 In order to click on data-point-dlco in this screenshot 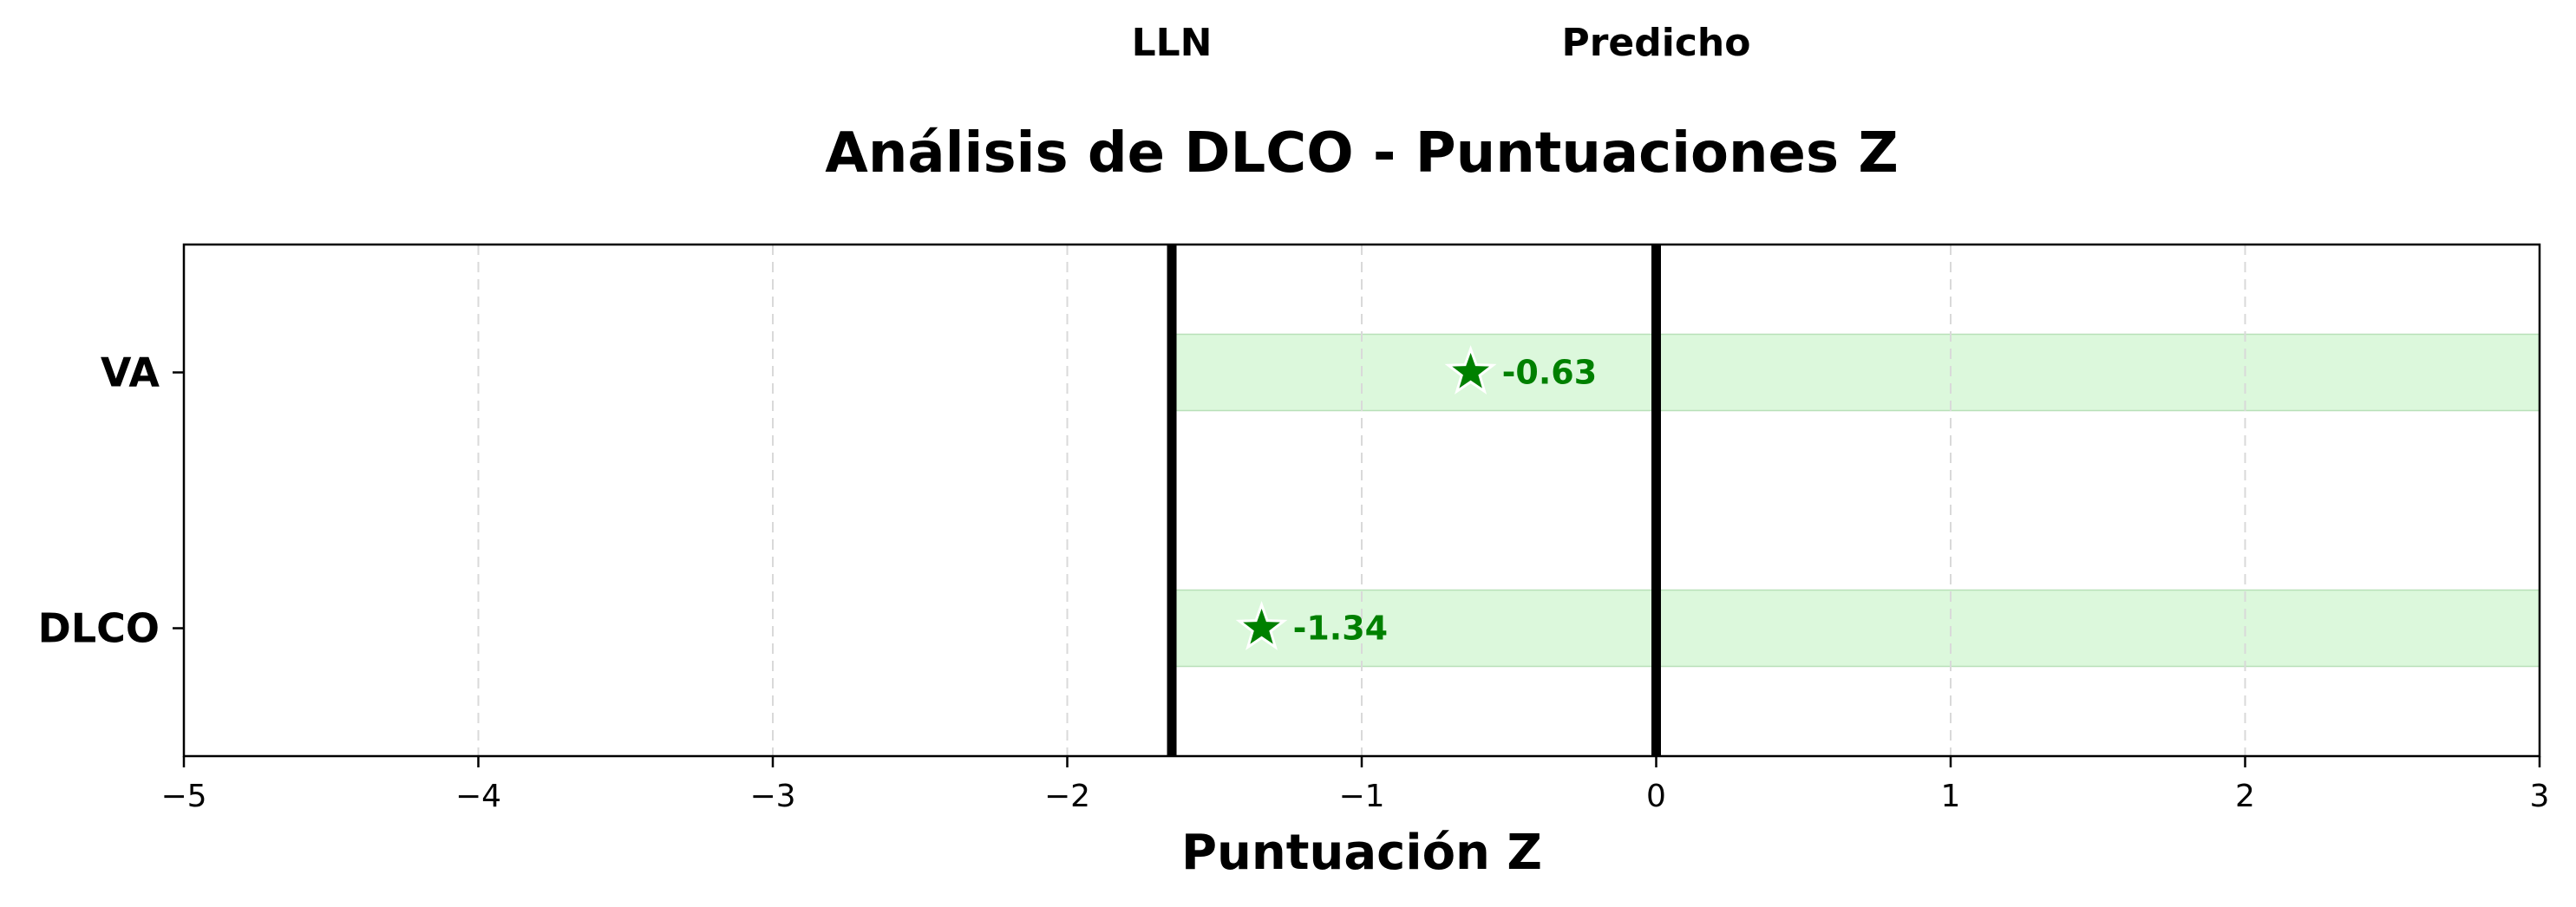, I will do `click(1261, 625)`.